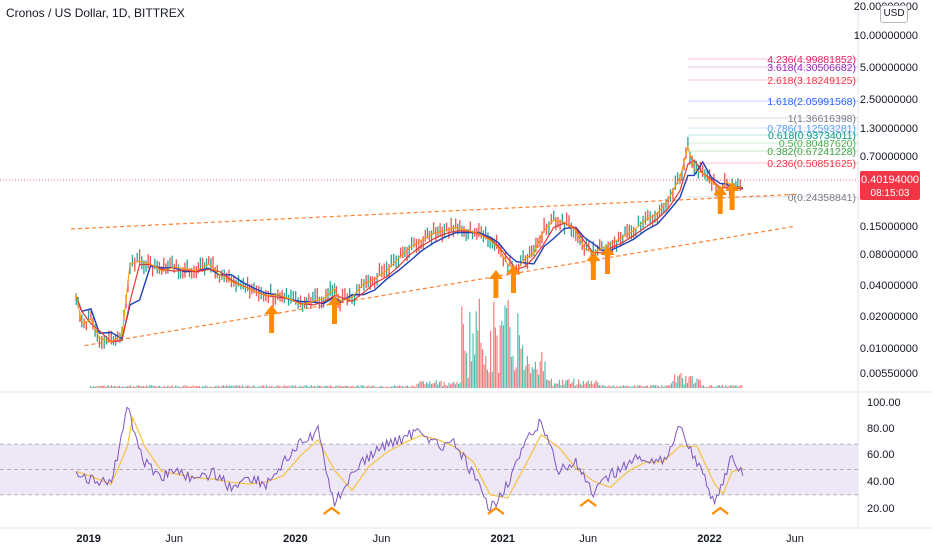 The image size is (932, 550). Describe the element at coordinates (889, 100) in the screenshot. I see `price-tick-label: 2.50000000` at that location.